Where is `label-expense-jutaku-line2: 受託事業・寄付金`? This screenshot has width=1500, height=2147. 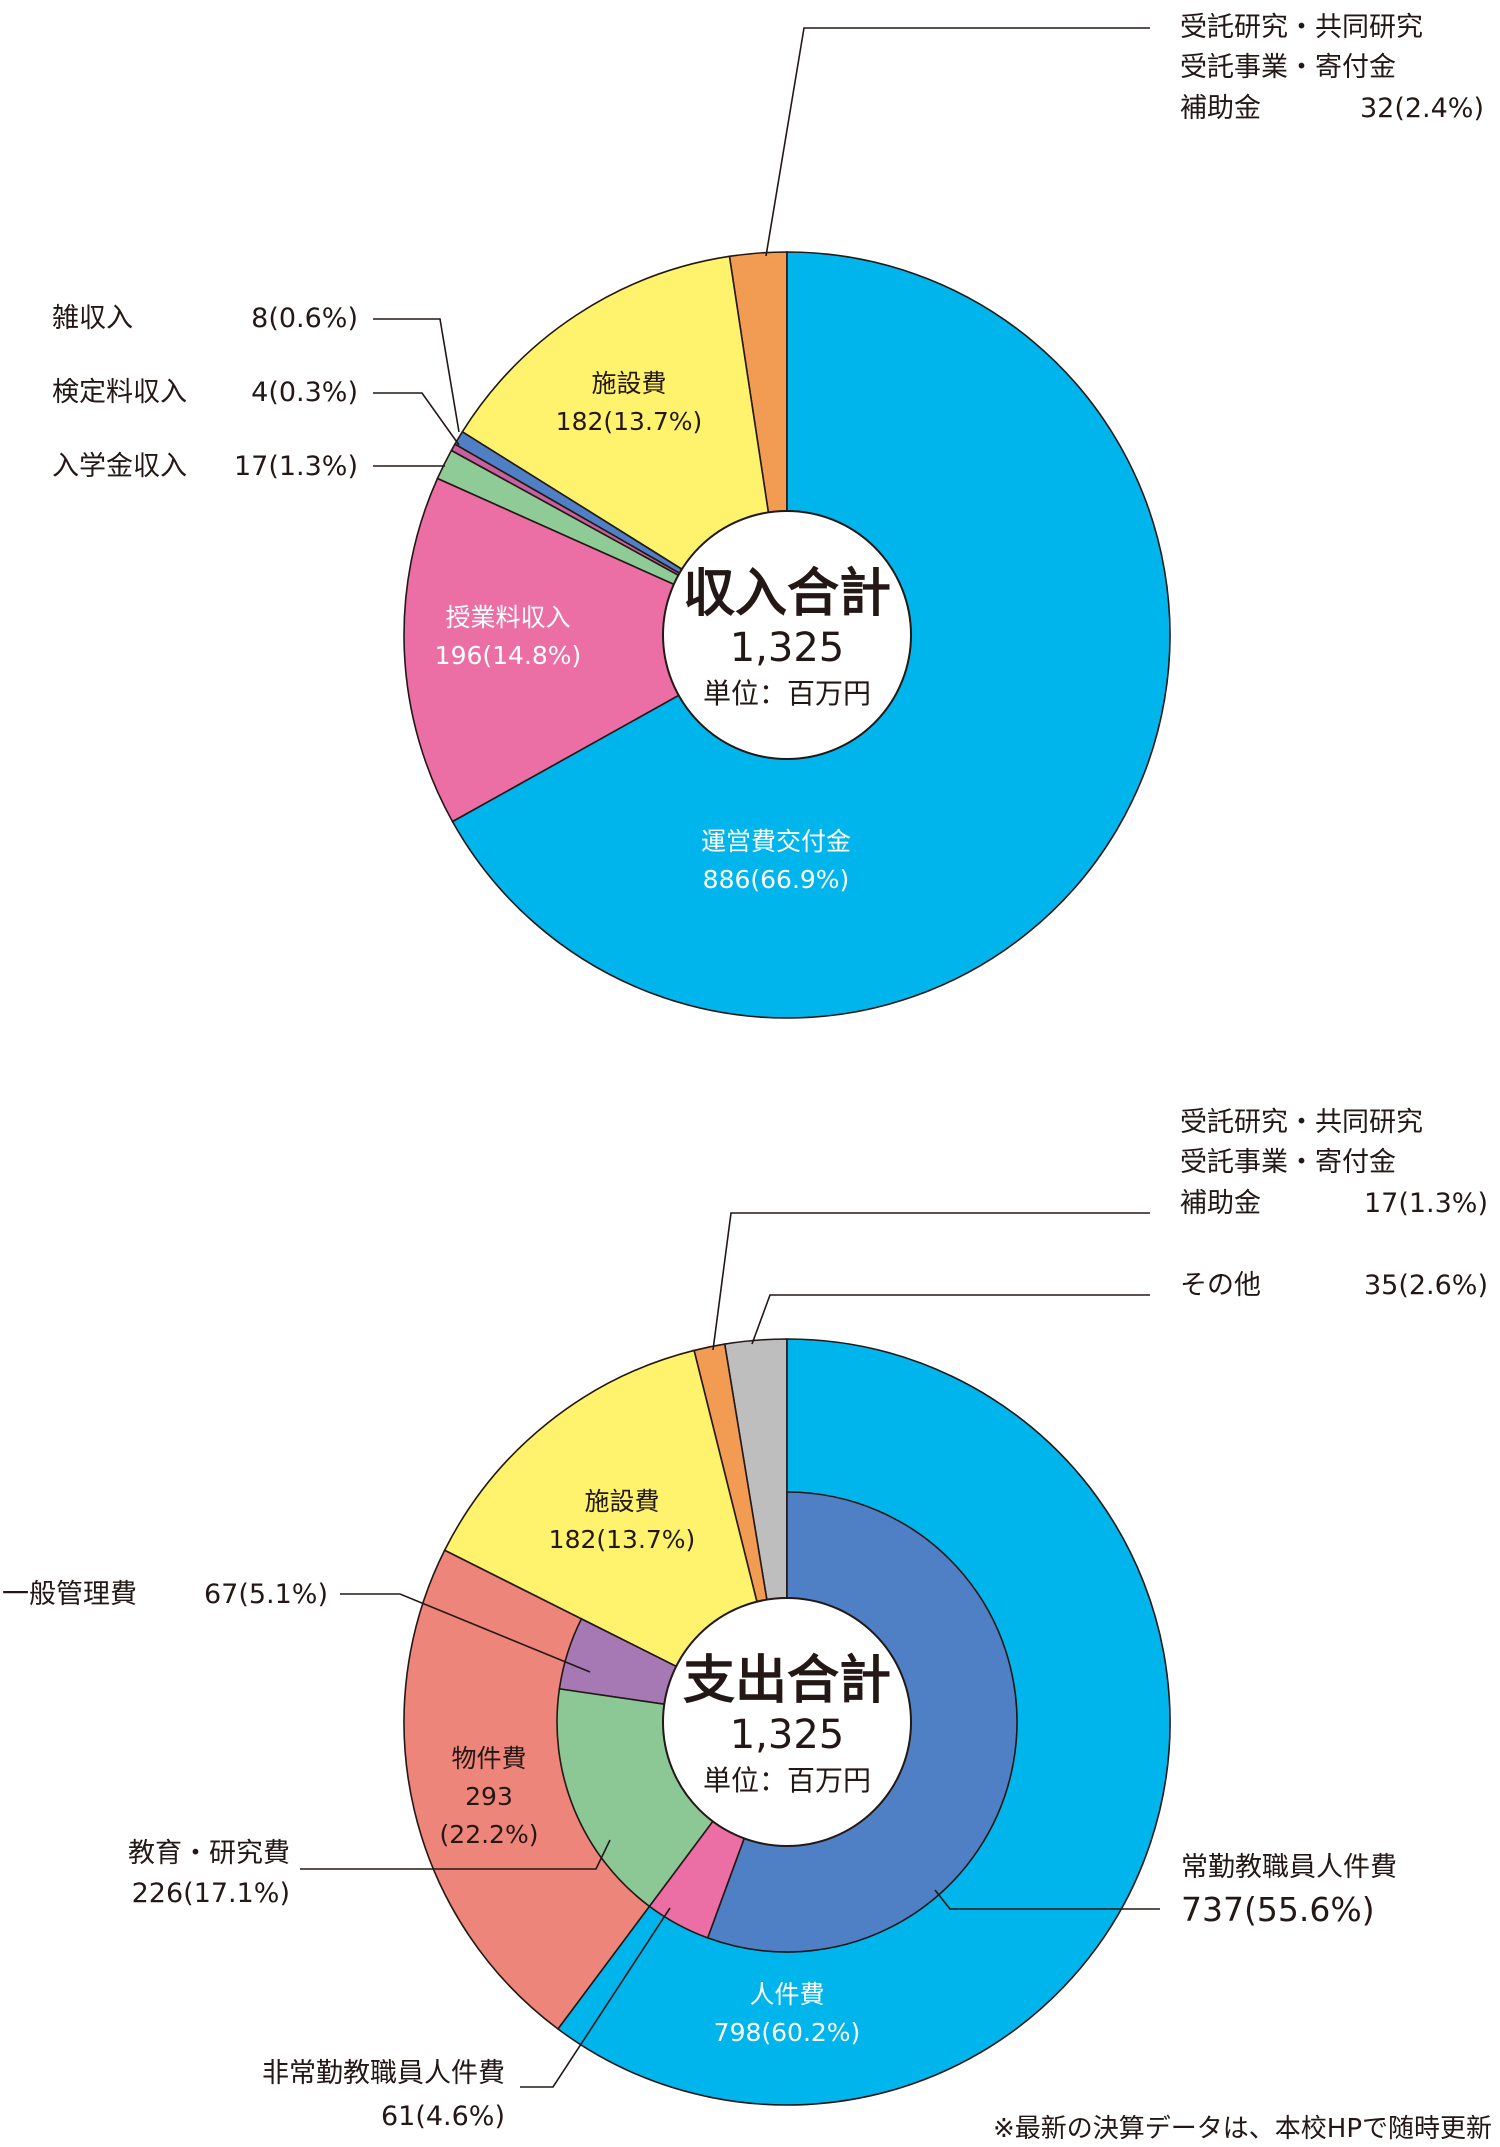 label-expense-jutaku-line2: 受託事業・寄付金 is located at coordinates (1288, 1162).